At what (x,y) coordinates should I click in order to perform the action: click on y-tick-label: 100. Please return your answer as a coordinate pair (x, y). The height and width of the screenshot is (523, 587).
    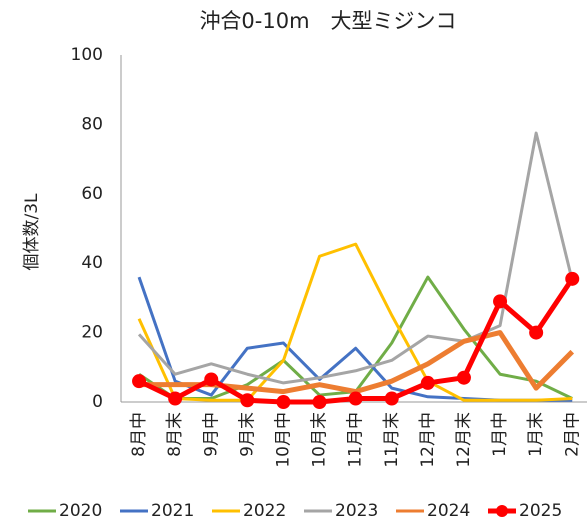
    Looking at the image, I should click on (87, 55).